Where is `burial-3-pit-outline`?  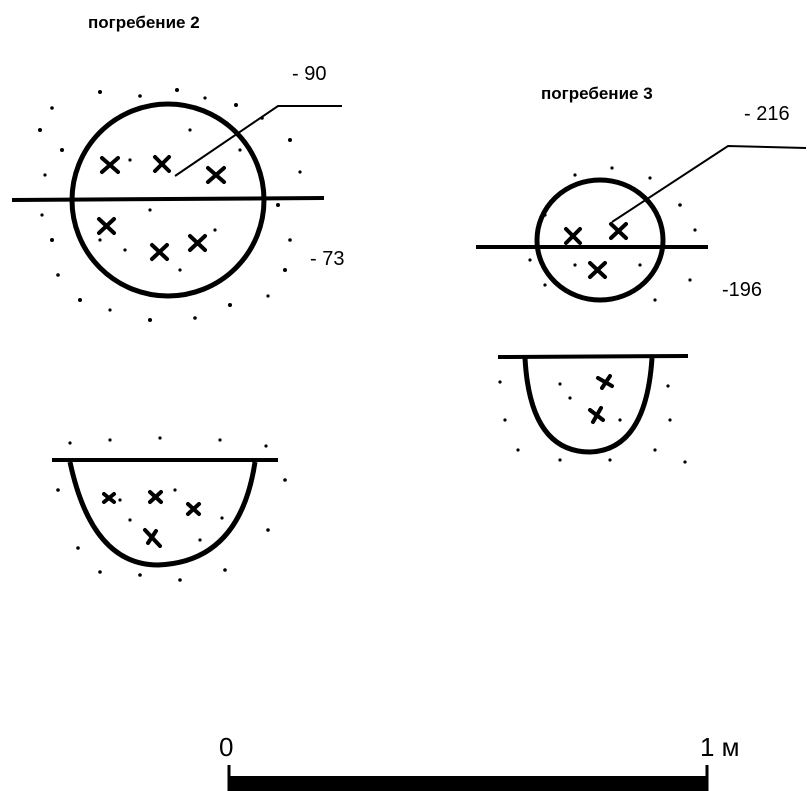 burial-3-pit-outline is located at coordinates (600, 240).